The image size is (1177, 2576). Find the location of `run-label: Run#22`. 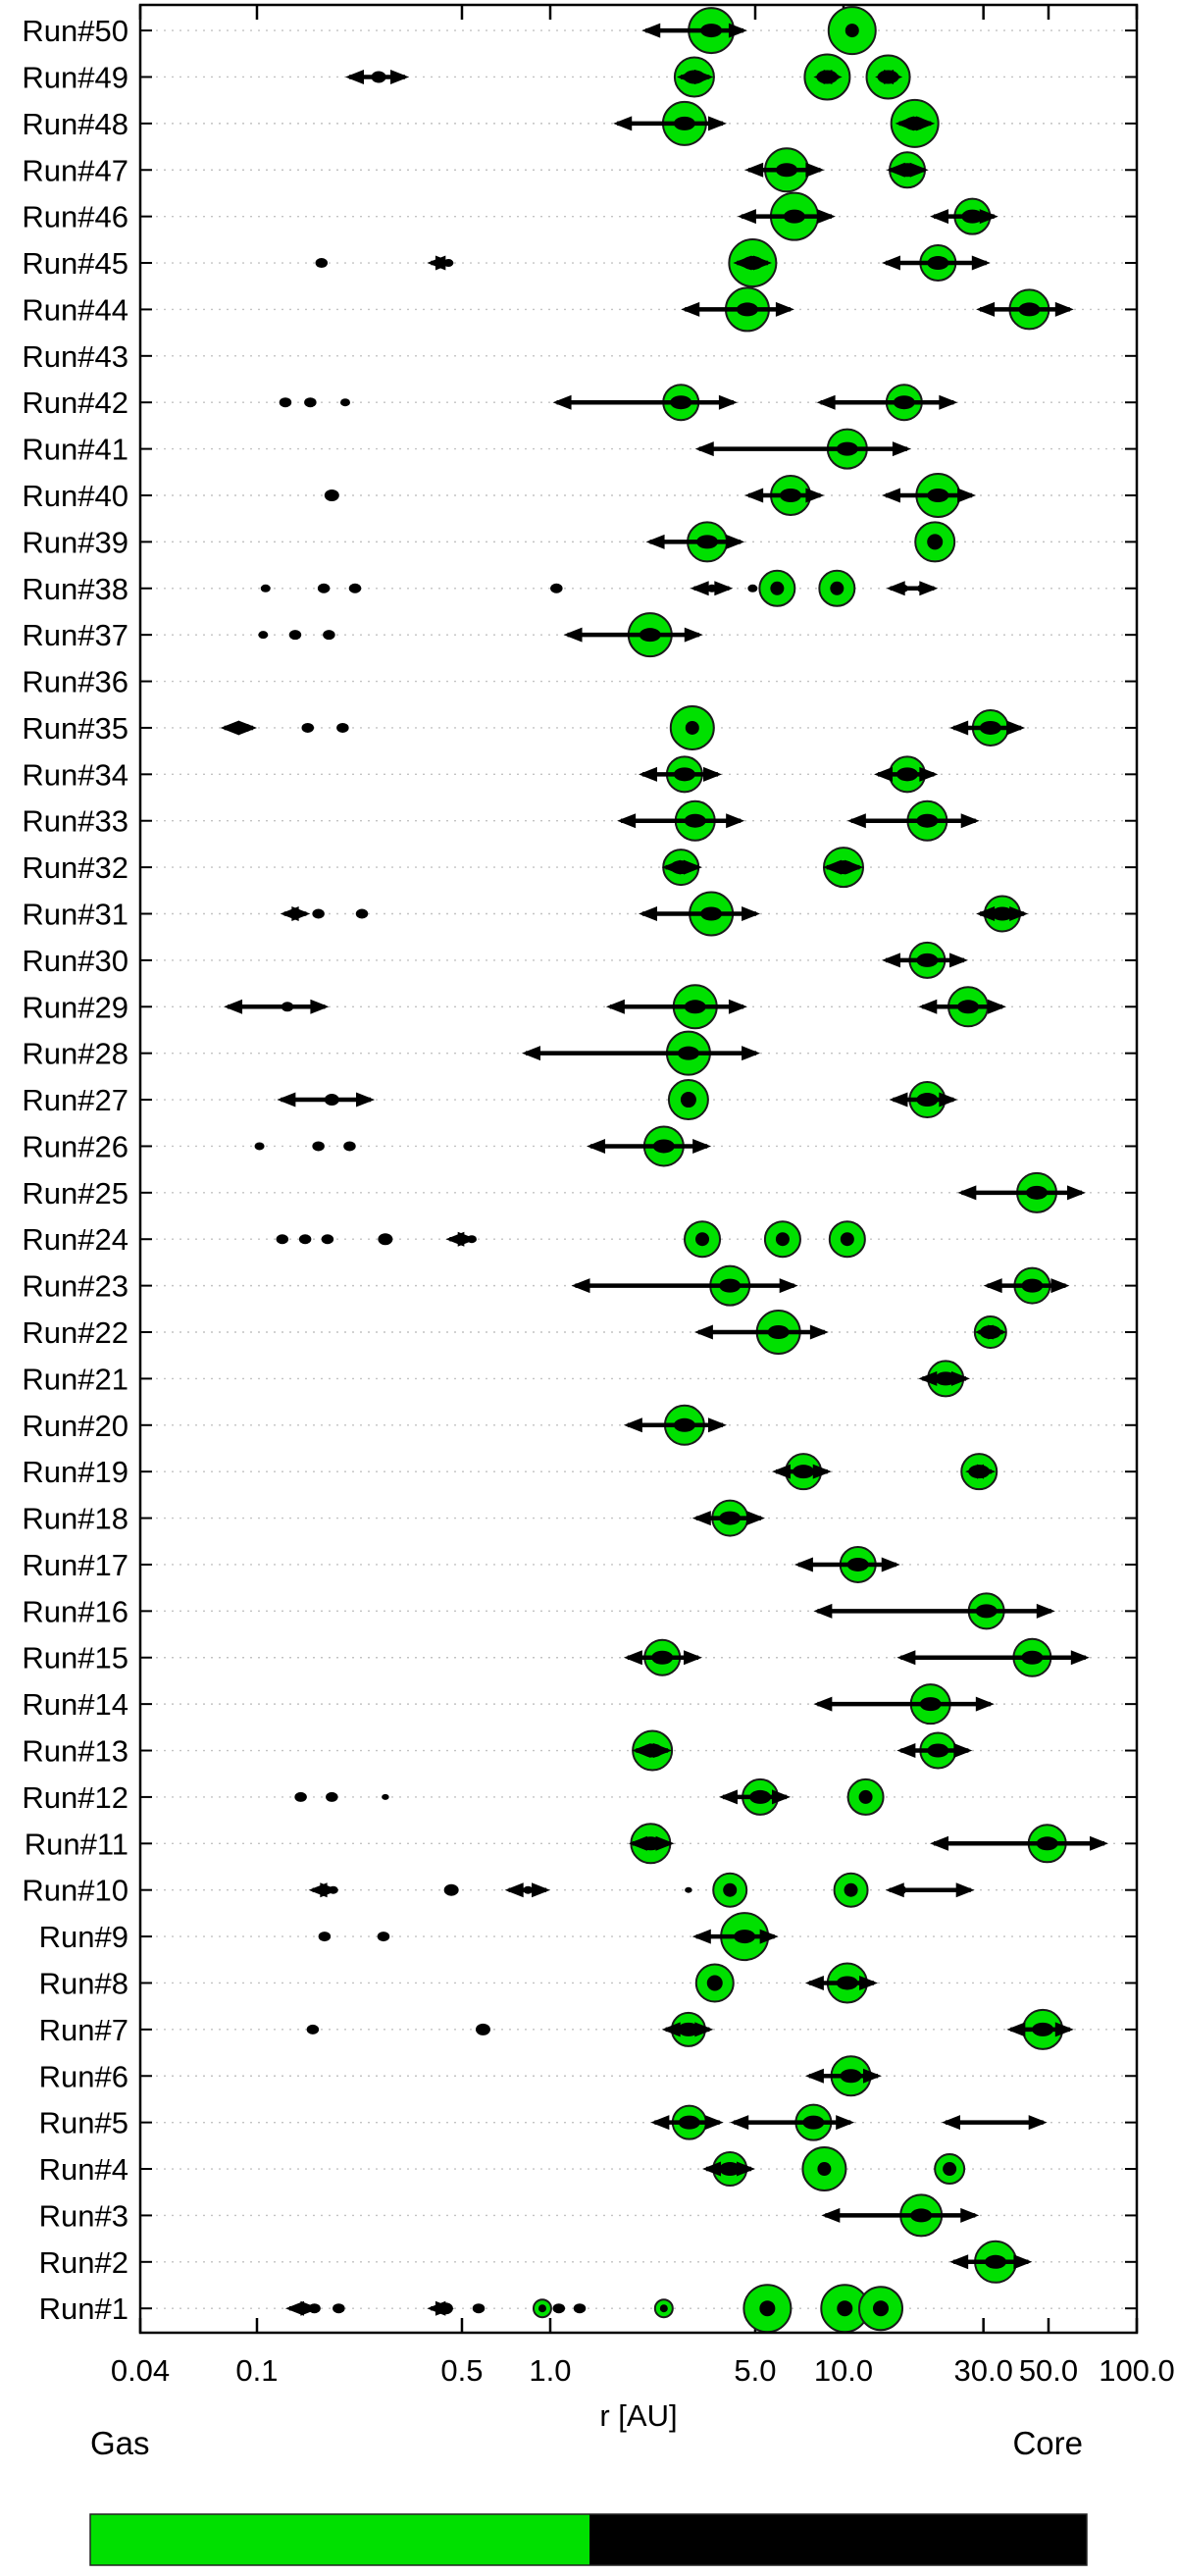

run-label: Run#22 is located at coordinates (75, 1332).